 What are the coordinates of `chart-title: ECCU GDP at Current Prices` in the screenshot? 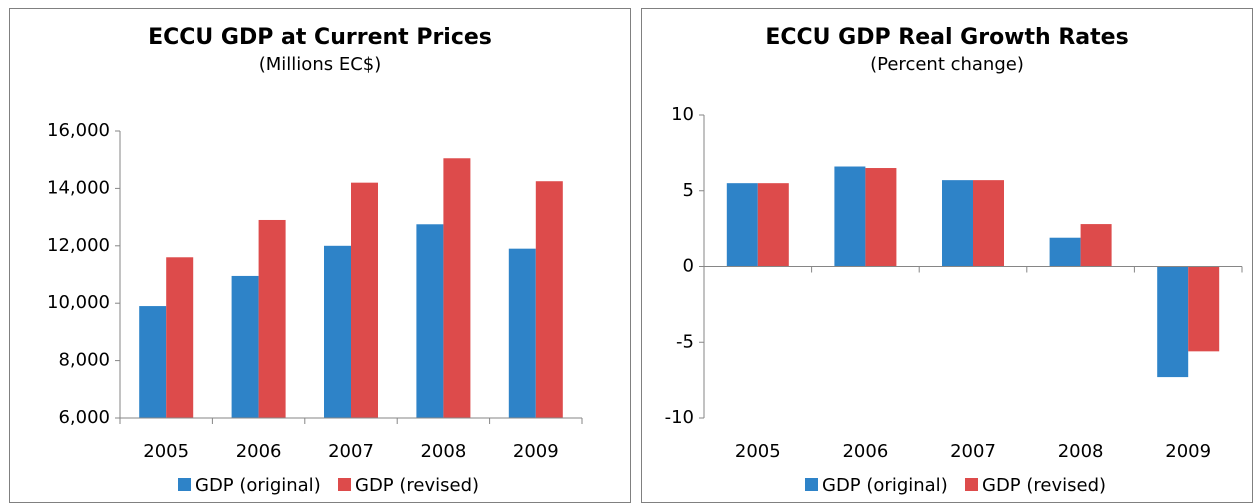 It's located at (320, 37).